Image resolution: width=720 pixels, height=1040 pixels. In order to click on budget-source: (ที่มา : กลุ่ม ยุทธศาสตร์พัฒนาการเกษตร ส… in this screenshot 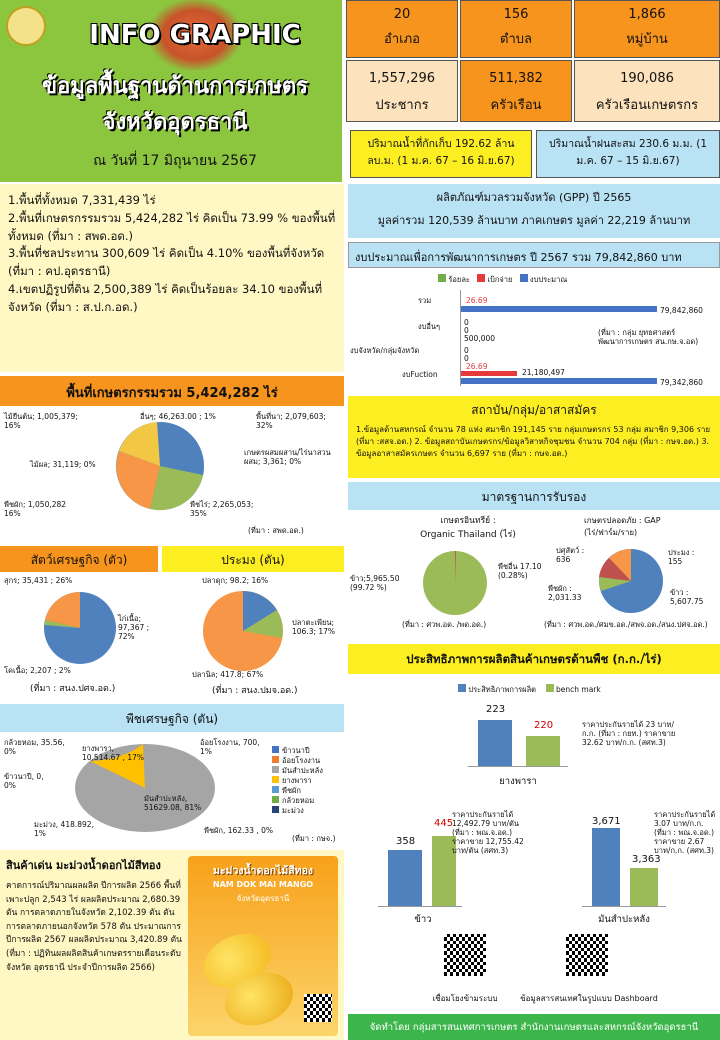, I will do `click(648, 337)`.